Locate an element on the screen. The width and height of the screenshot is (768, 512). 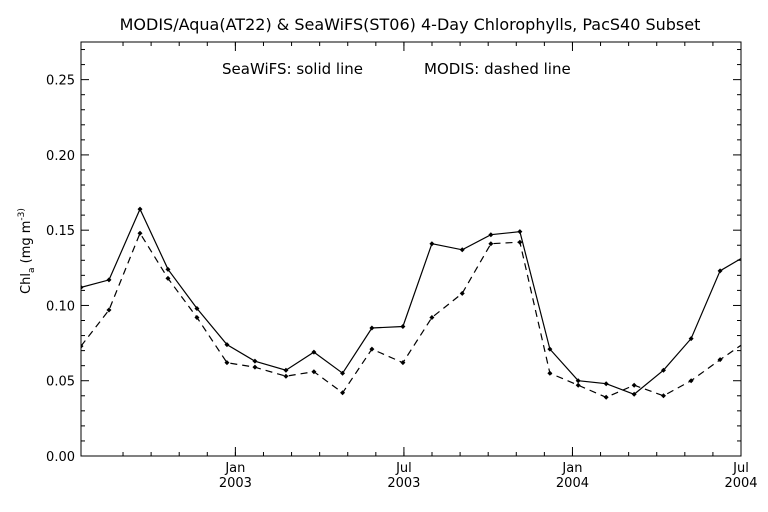
annotation-seawifs: SeaWiFS: solid line is located at coordinates (292, 69).